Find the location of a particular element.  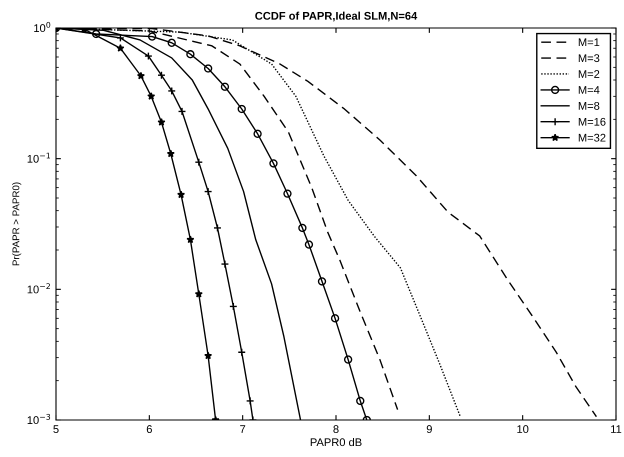

legend-label: M=3 is located at coordinates (589, 58).